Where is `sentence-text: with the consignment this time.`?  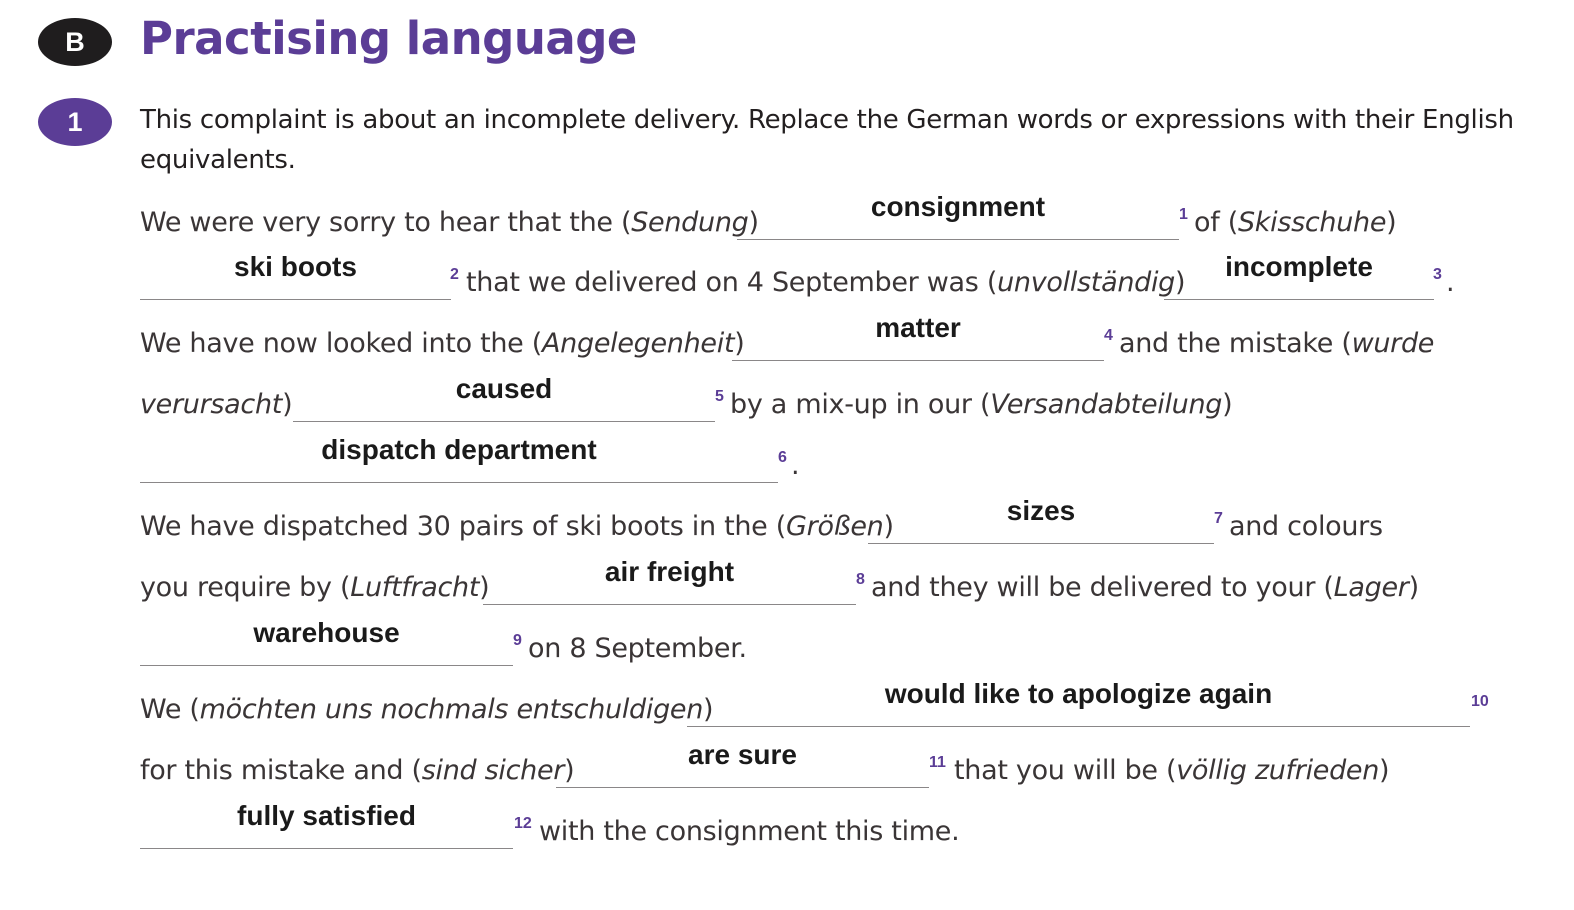 sentence-text: with the consignment this time. is located at coordinates (749, 831).